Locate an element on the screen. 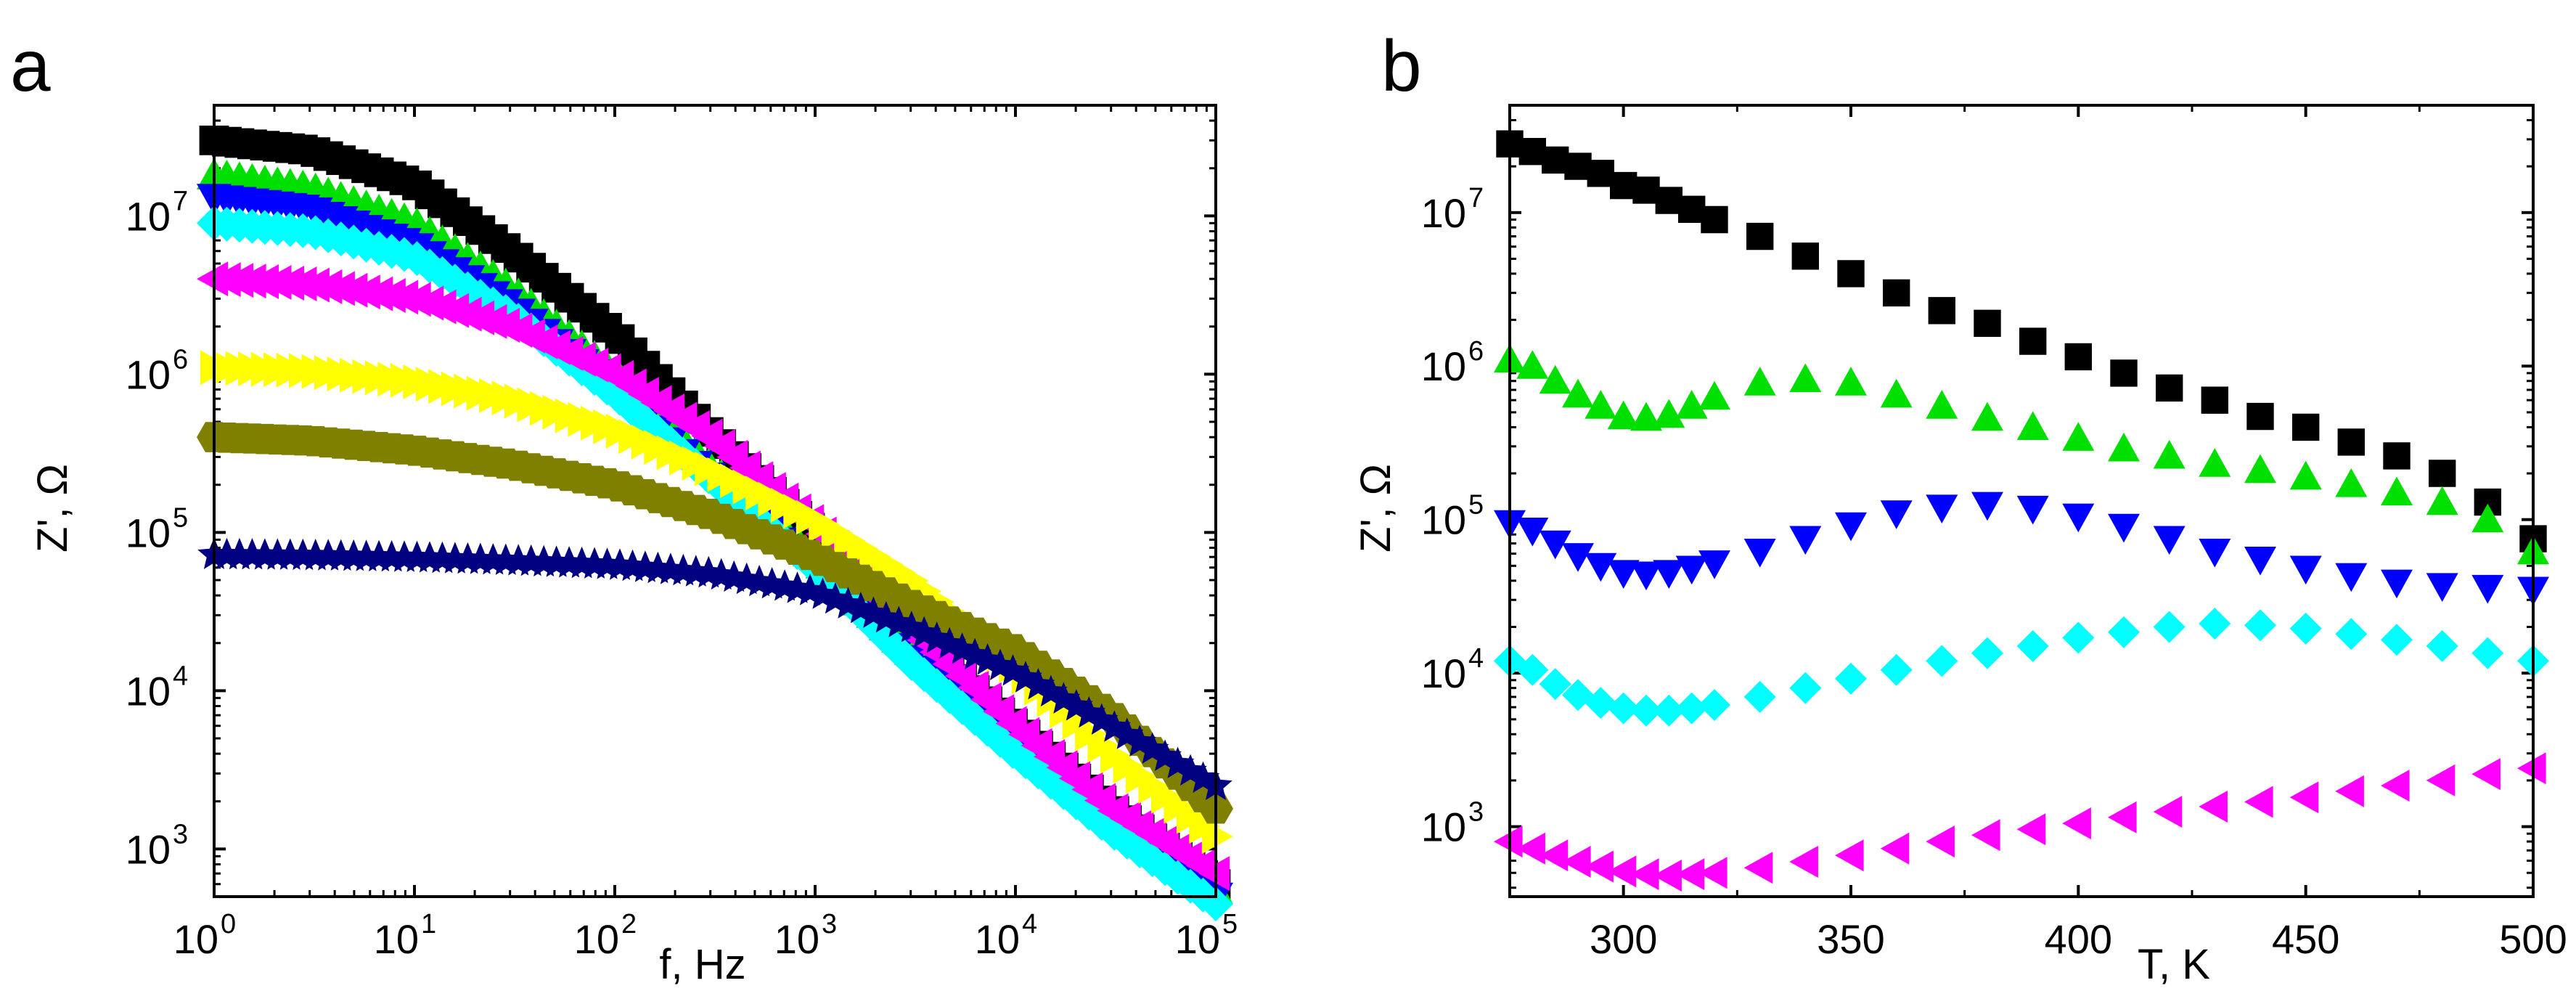 This screenshot has width=2576, height=999. panel-b-ytick-exp: 5 is located at coordinates (1476, 505).